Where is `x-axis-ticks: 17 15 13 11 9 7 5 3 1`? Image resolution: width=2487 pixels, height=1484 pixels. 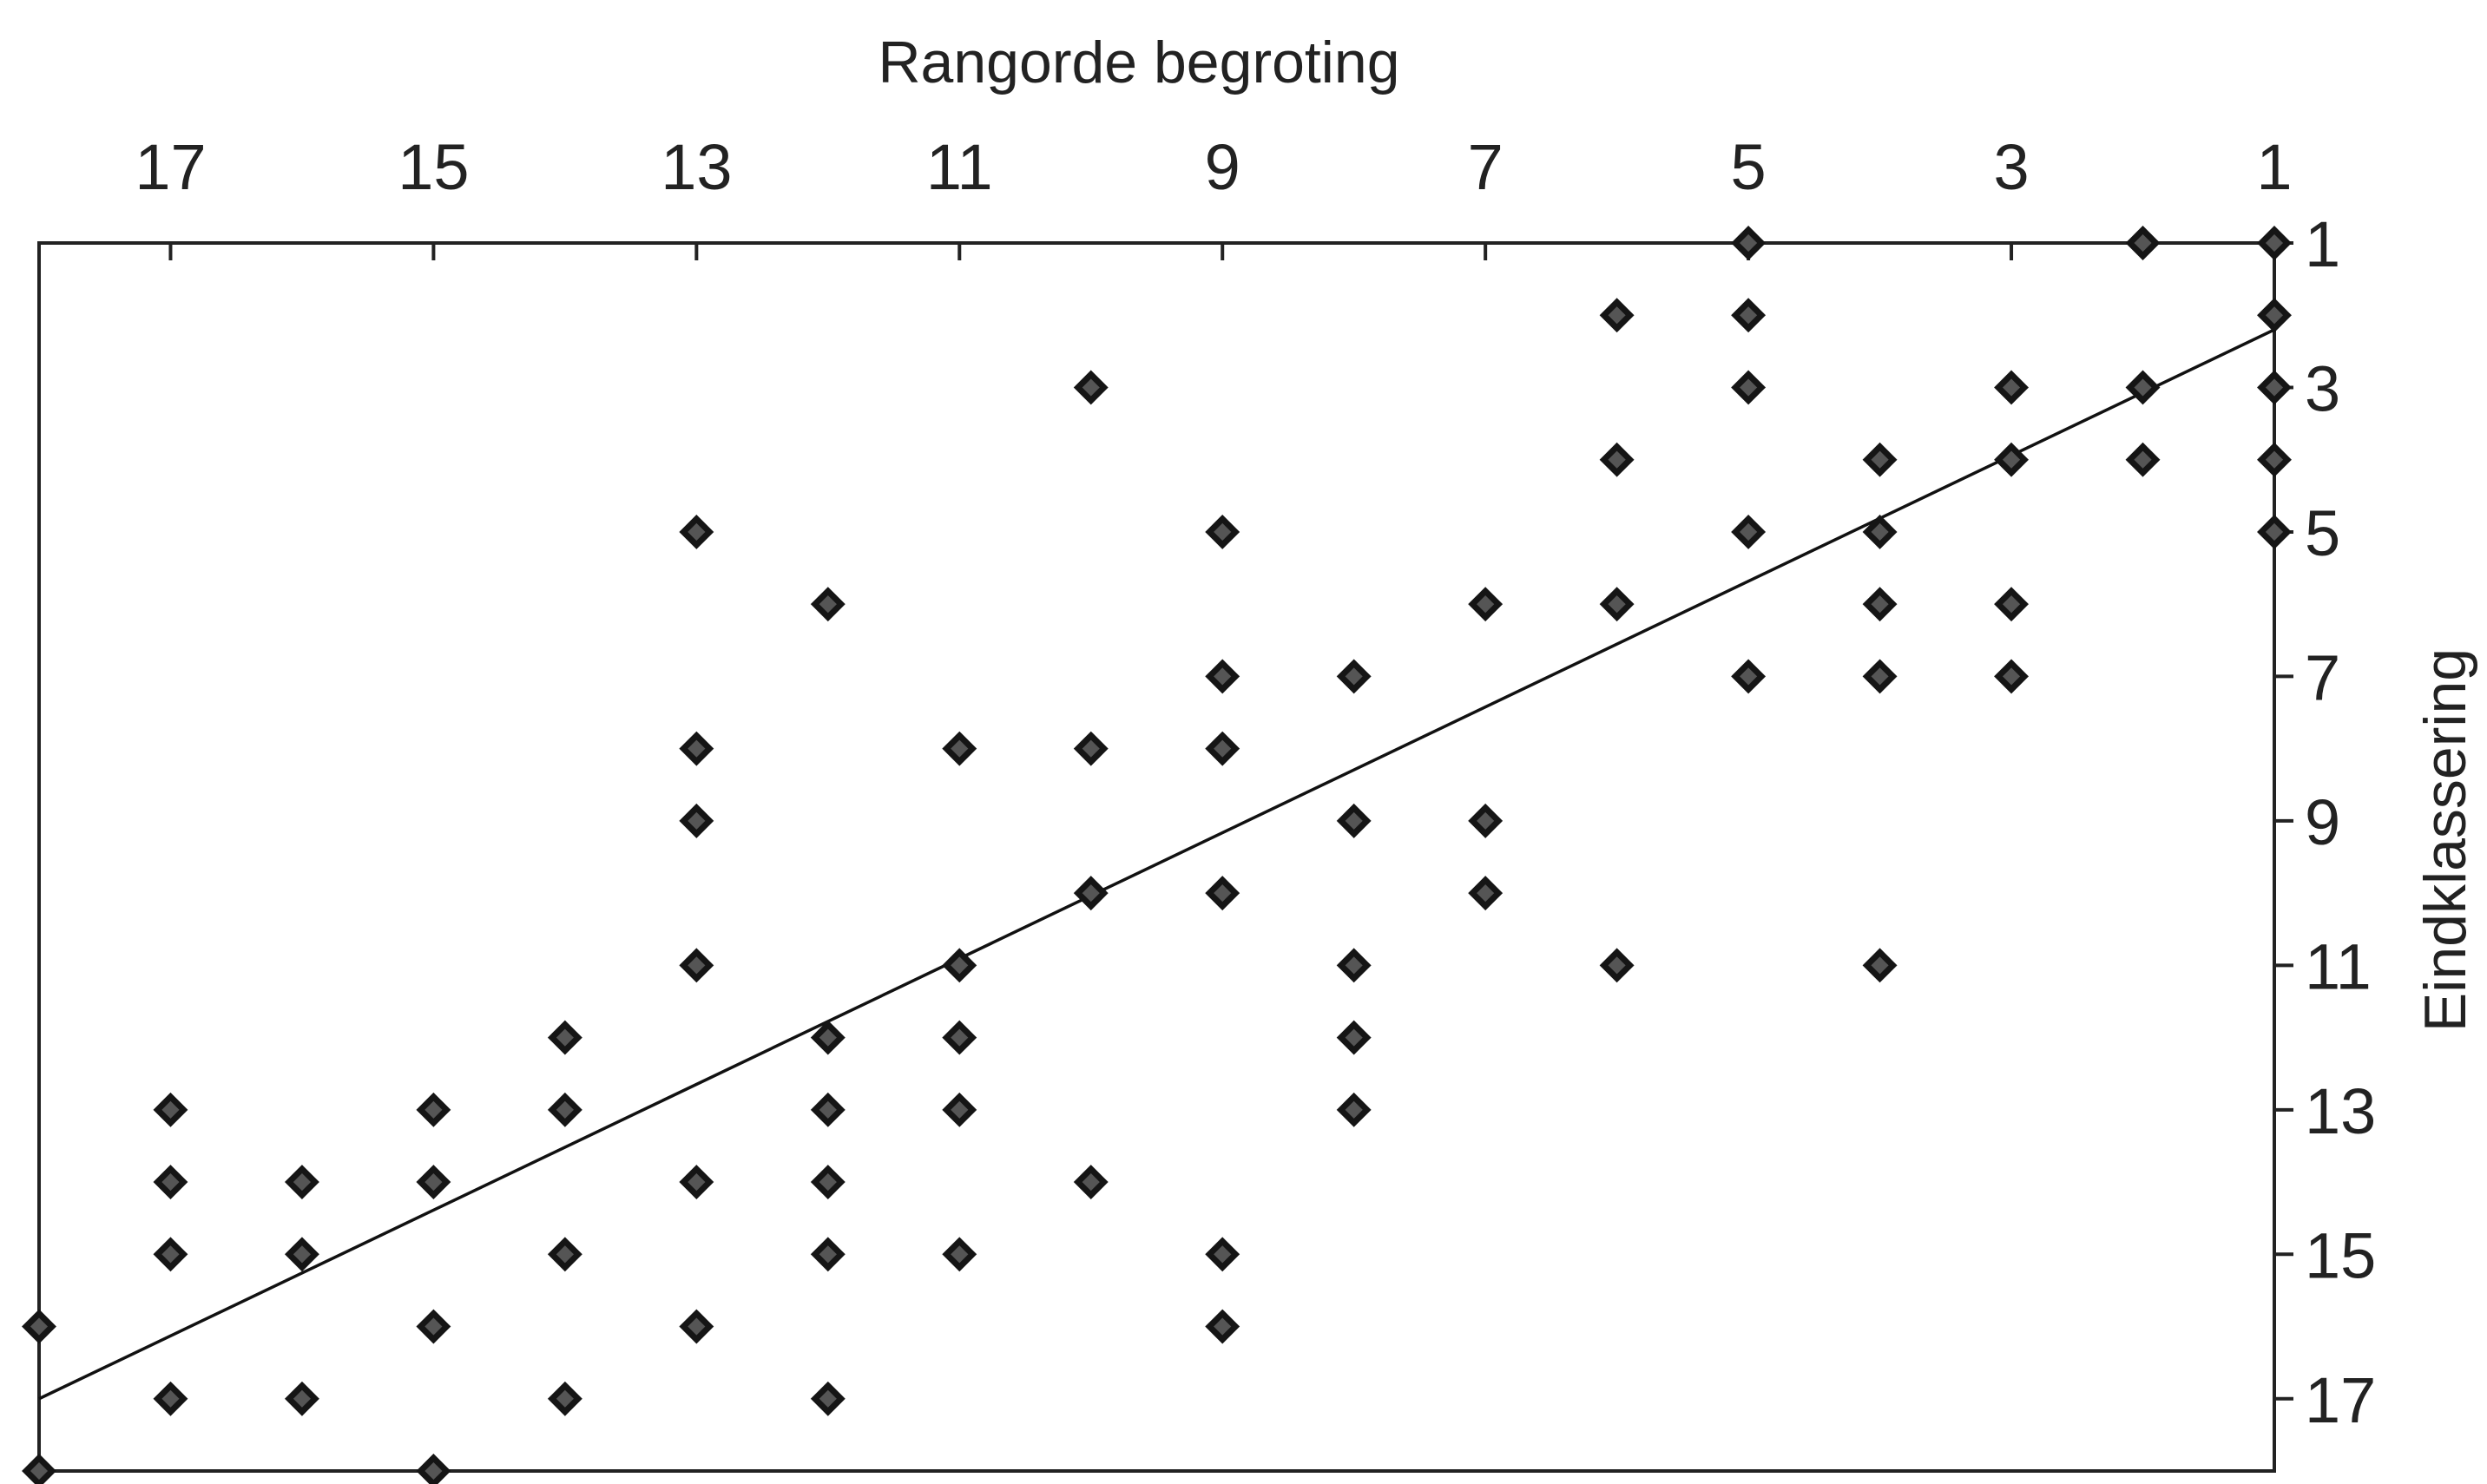
x-axis-ticks: 17 15 13 11 9 7 5 3 1 is located at coordinates (1214, 196).